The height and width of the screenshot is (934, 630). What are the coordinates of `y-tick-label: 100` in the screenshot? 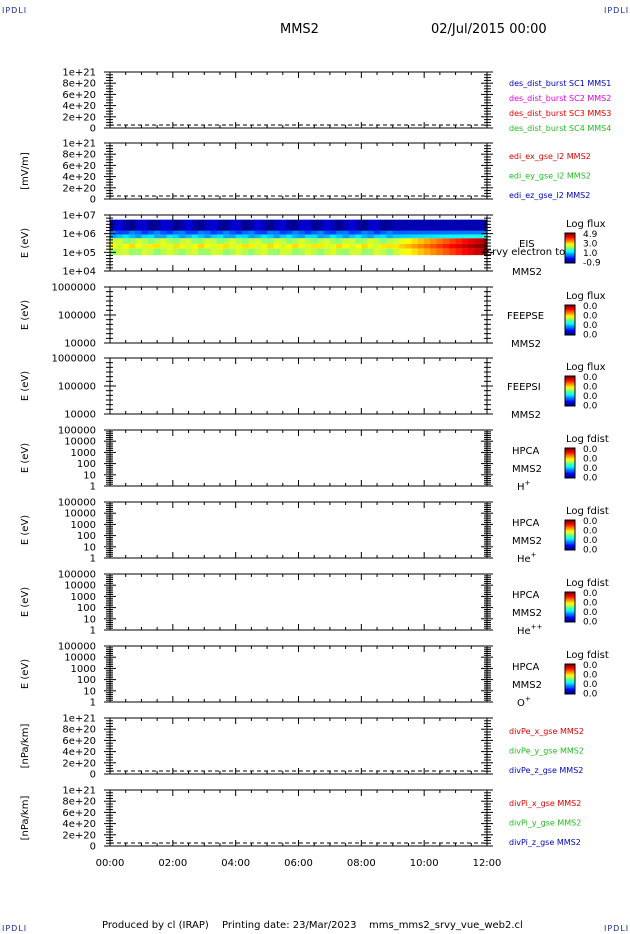 It's located at (86, 464).